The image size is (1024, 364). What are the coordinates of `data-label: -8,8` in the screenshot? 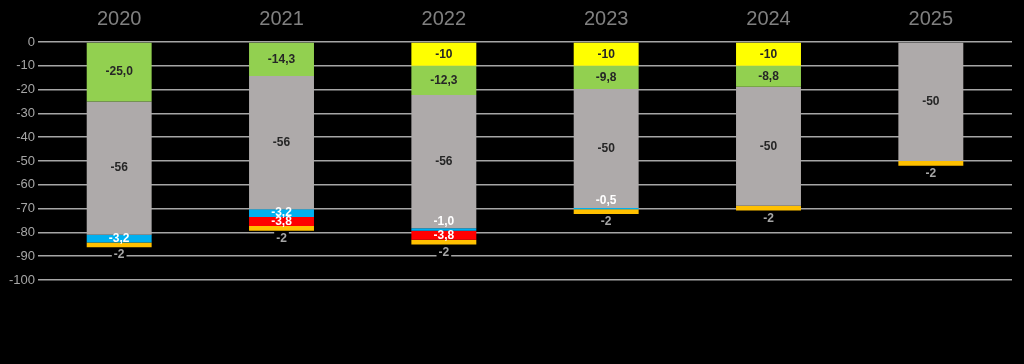 It's located at (769, 75).